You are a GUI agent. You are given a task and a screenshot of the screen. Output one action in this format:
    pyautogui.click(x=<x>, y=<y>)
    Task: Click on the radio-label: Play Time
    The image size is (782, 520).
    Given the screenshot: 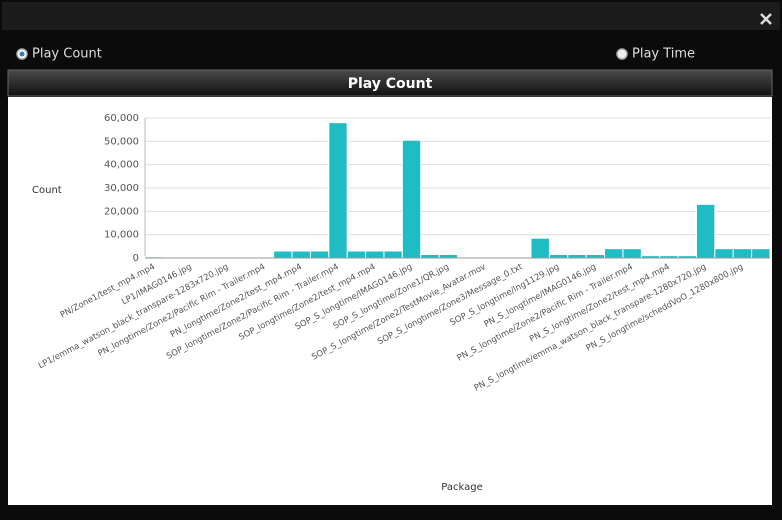 What is the action you would take?
    pyautogui.click(x=663, y=54)
    